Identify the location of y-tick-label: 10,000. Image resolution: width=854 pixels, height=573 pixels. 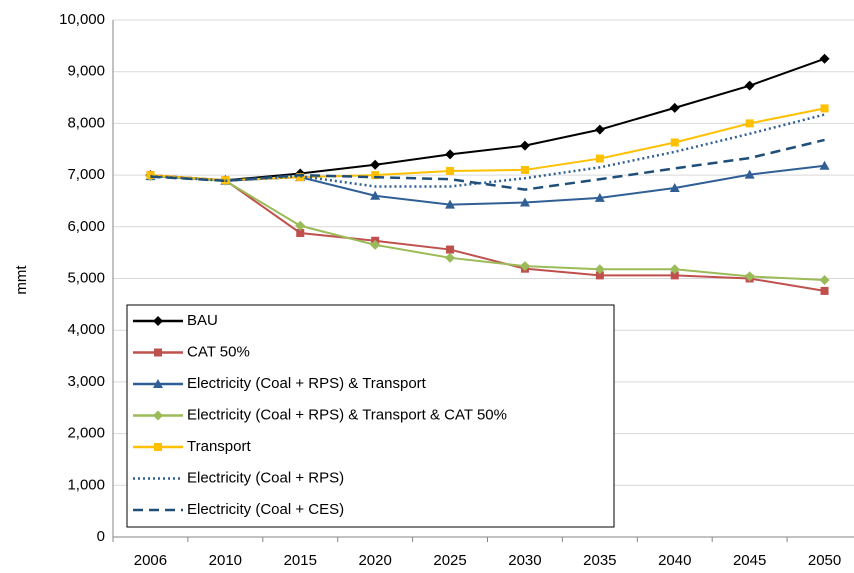
(82, 19).